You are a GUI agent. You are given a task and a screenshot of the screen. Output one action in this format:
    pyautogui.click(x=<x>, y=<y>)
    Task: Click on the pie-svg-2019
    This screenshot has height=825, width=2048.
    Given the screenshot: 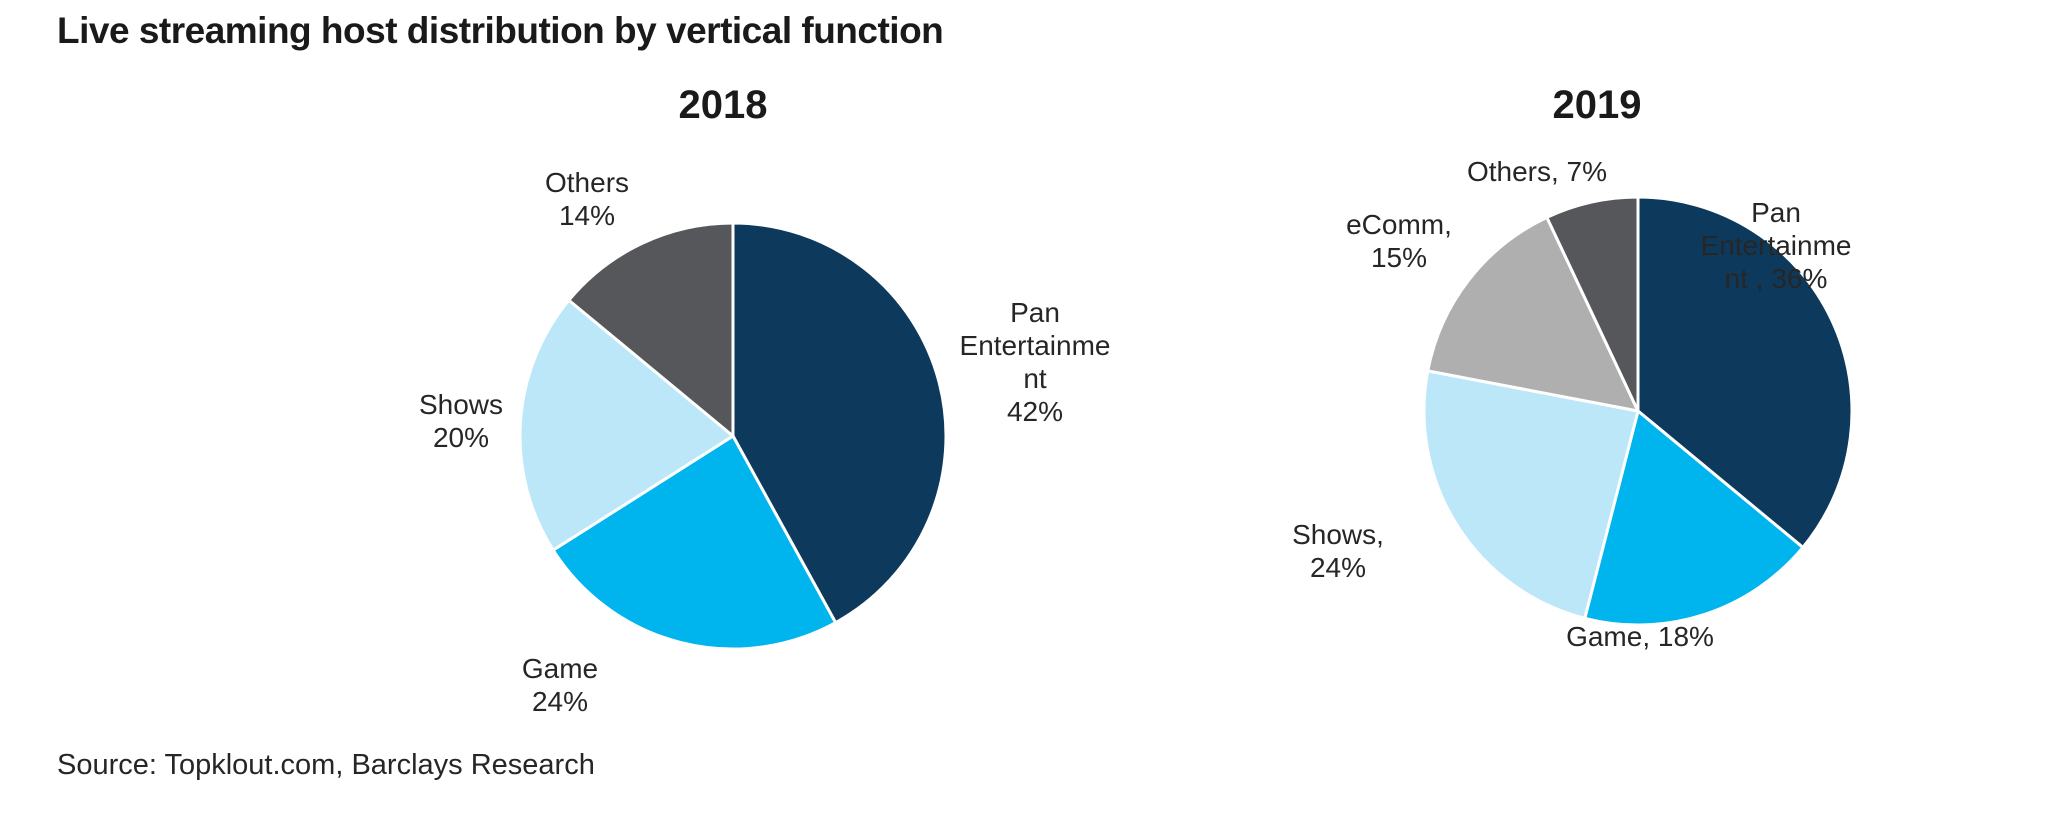 What is the action you would take?
    pyautogui.click(x=1638, y=411)
    